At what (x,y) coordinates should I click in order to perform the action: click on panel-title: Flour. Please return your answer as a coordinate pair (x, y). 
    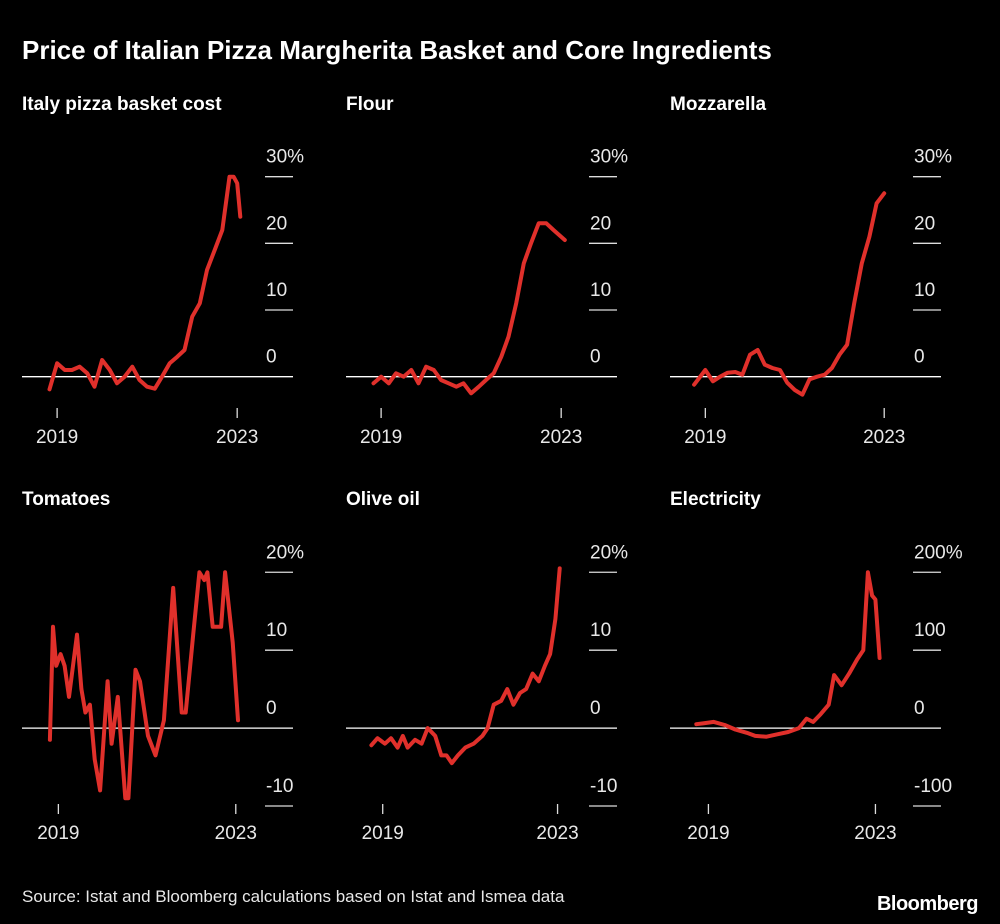
    Looking at the image, I should click on (370, 104).